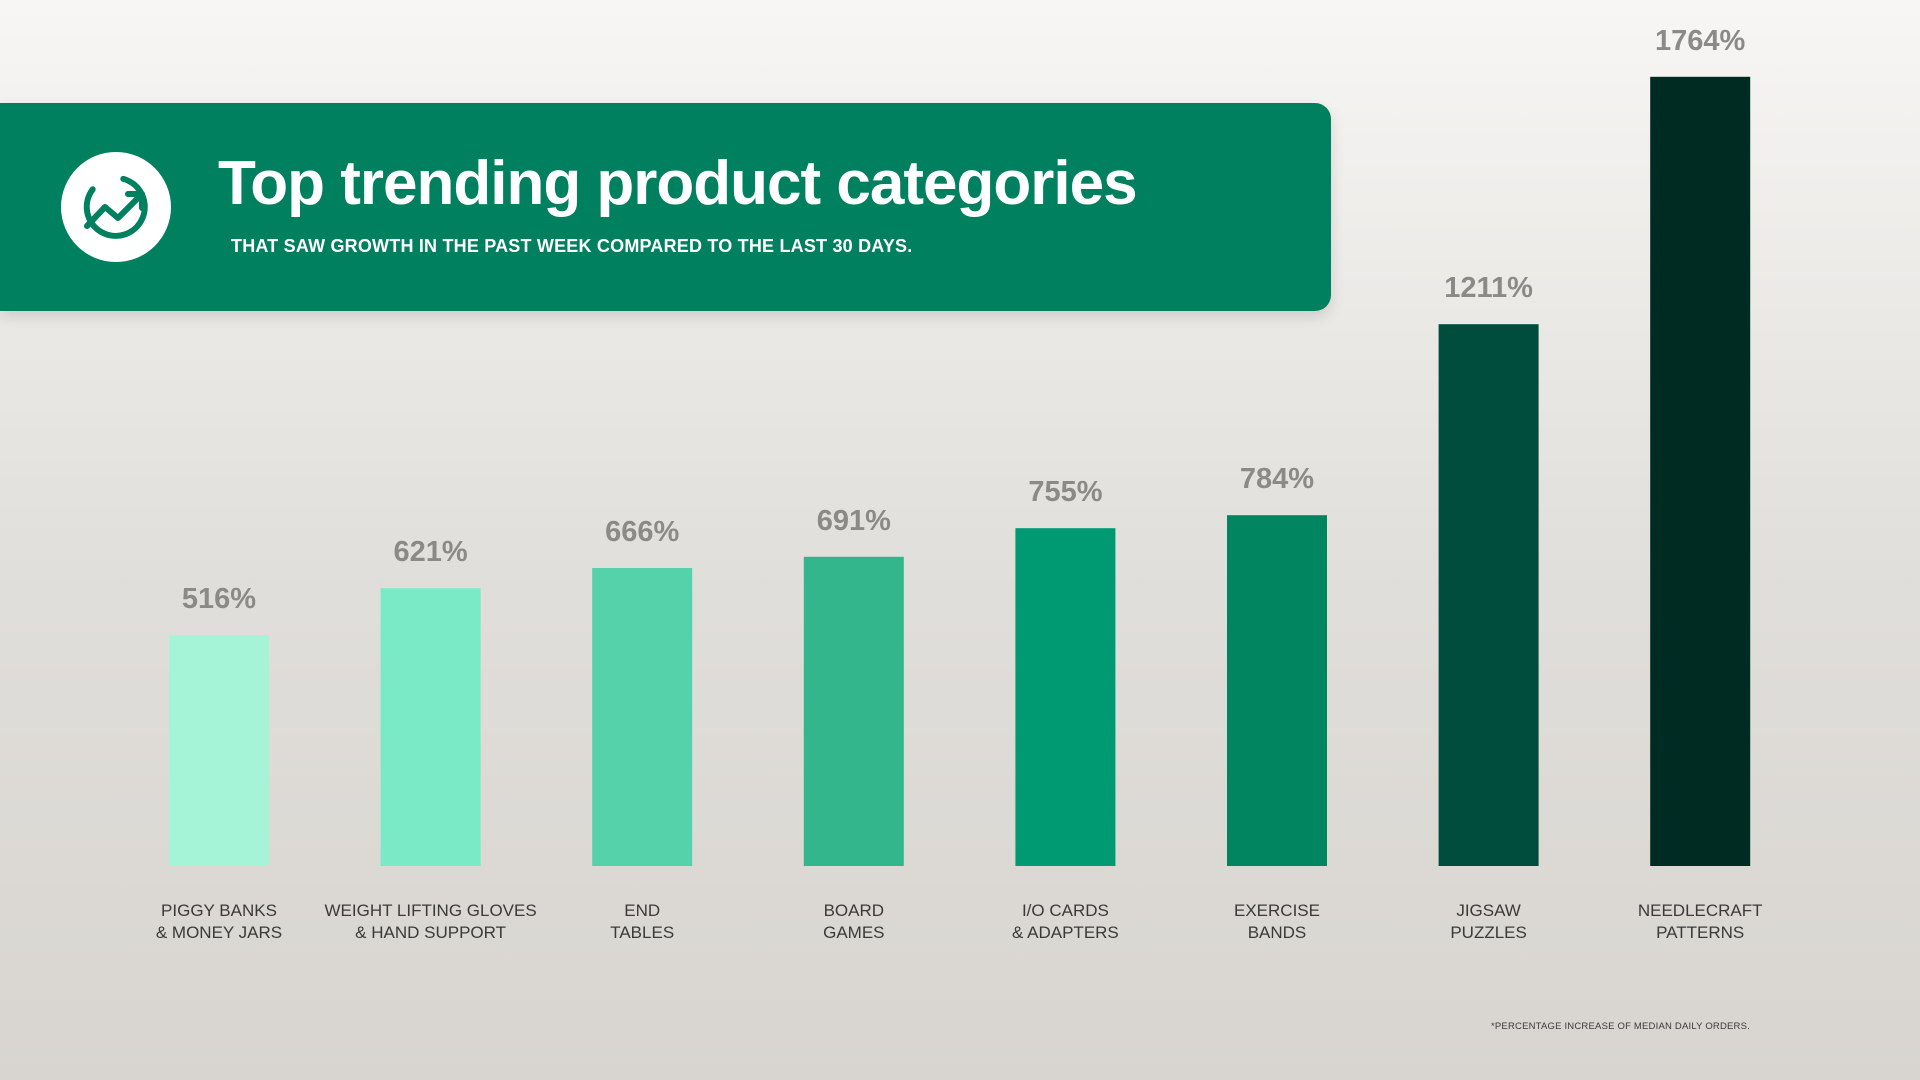 This screenshot has width=1920, height=1080. I want to click on logo-badge, so click(116, 207).